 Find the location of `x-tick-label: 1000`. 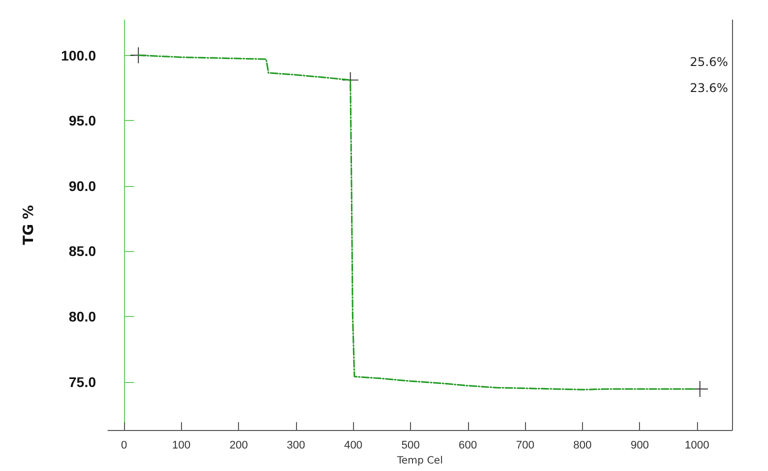

x-tick-label: 1000 is located at coordinates (697, 446).